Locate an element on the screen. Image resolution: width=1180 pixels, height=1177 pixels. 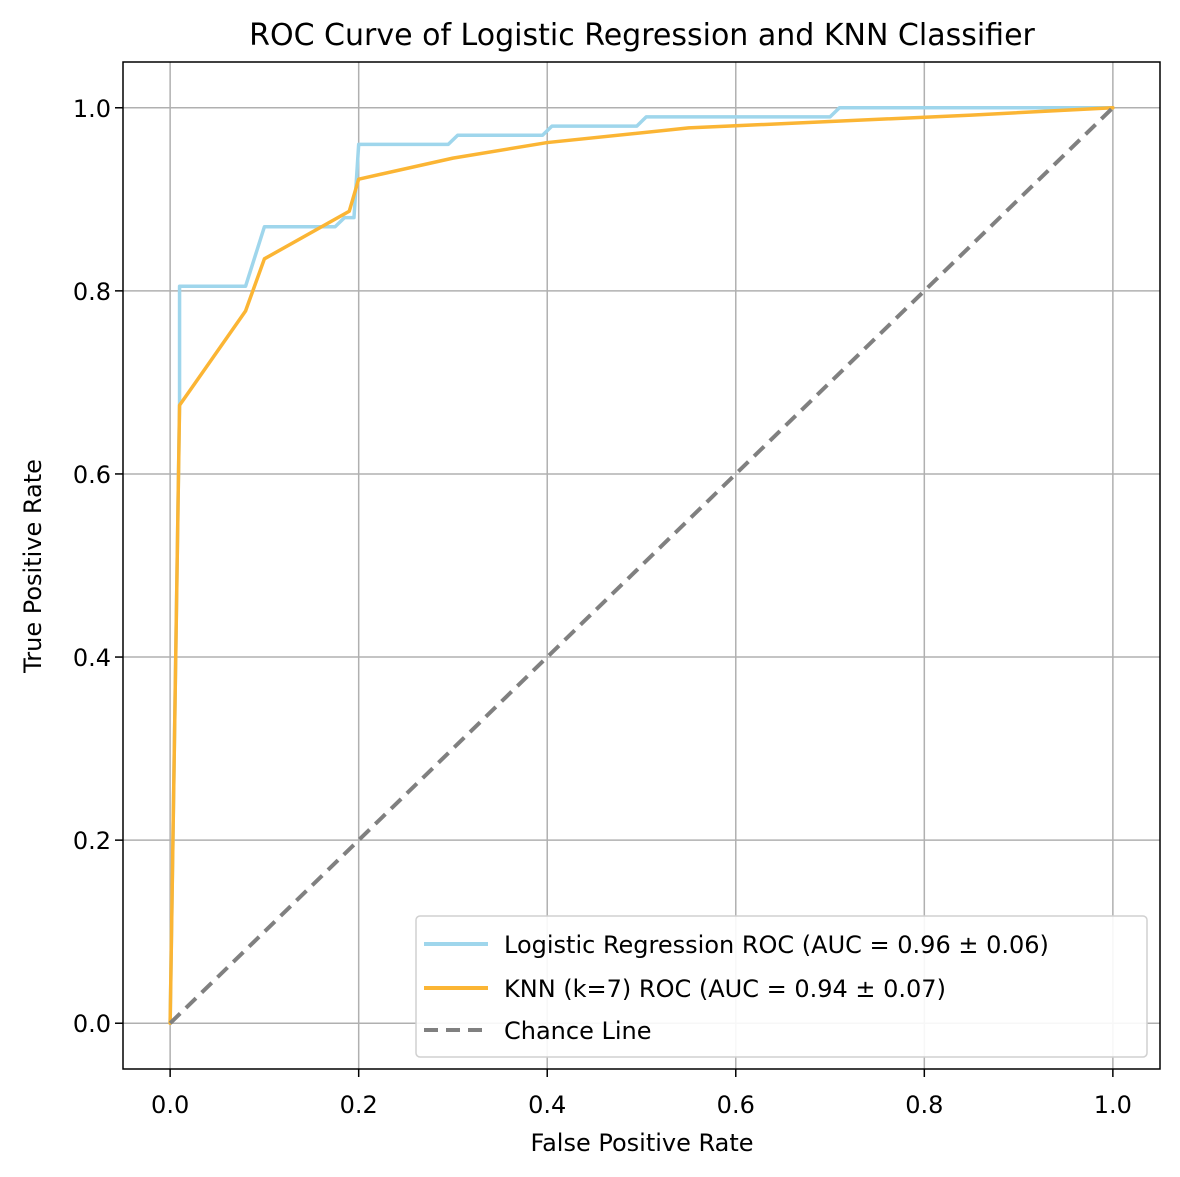
x-tick-label-1: 0.2 is located at coordinates (359, 1105).